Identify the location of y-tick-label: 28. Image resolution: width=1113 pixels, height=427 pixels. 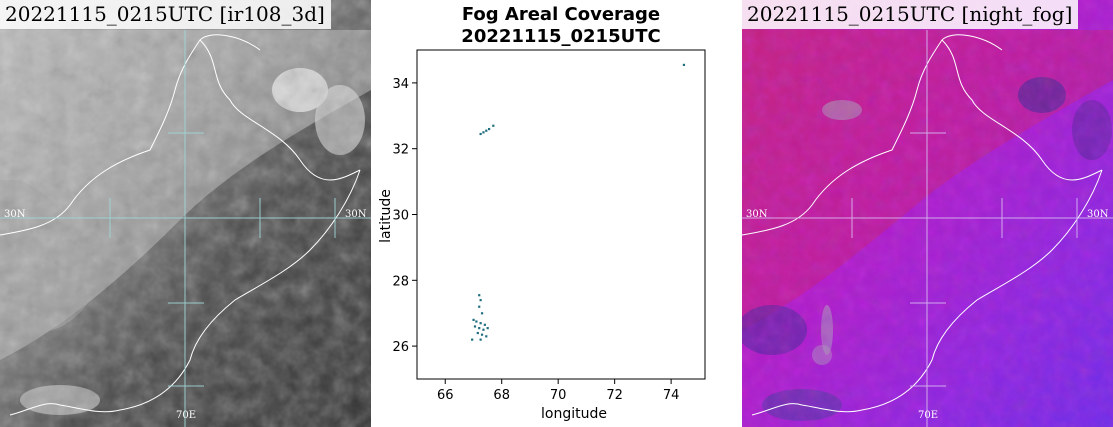
(400, 281).